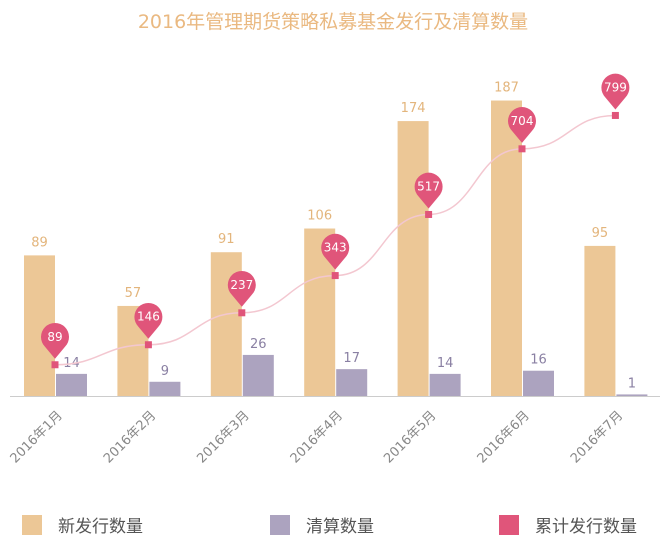 Image resolution: width=667 pixels, height=538 pixels. Describe the element at coordinates (241, 285) in the screenshot. I see `cumulative-label-3: 237` at that location.